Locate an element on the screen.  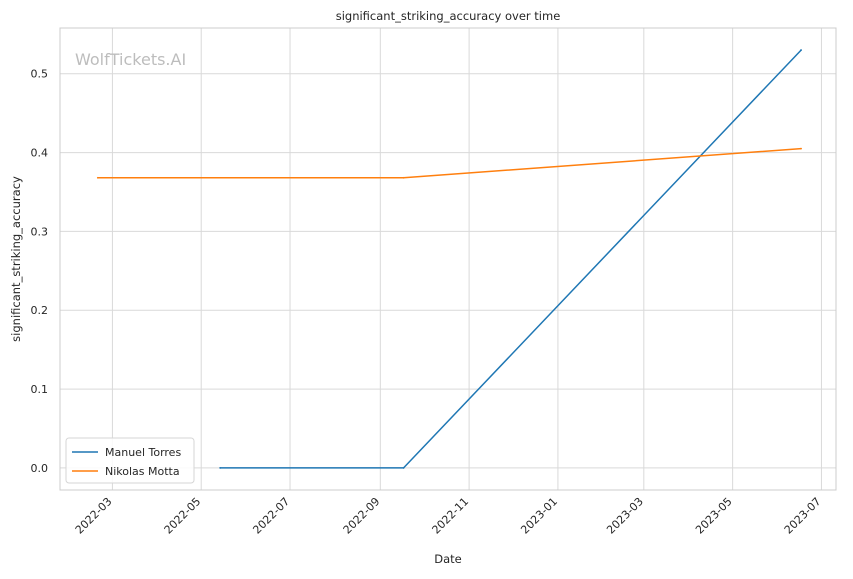
y-tick-label: 0.1 is located at coordinates (40, 389).